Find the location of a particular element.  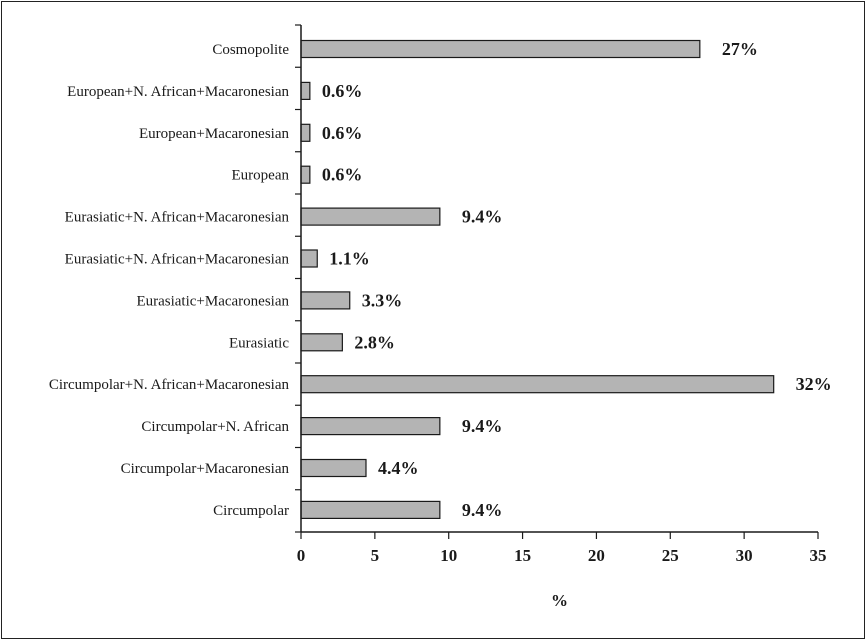

data-label: 3.3% is located at coordinates (382, 300).